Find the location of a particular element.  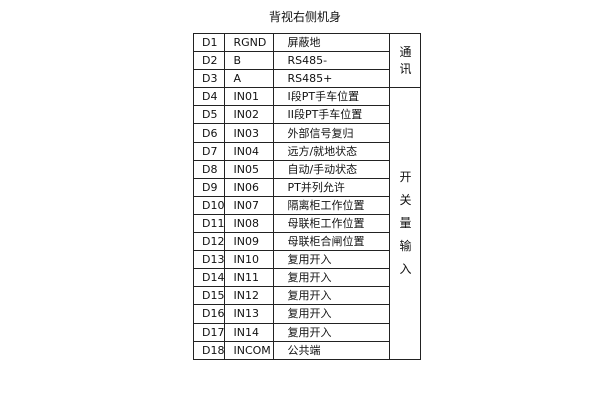

group-label-text: 开关量输入 is located at coordinates (405, 222).